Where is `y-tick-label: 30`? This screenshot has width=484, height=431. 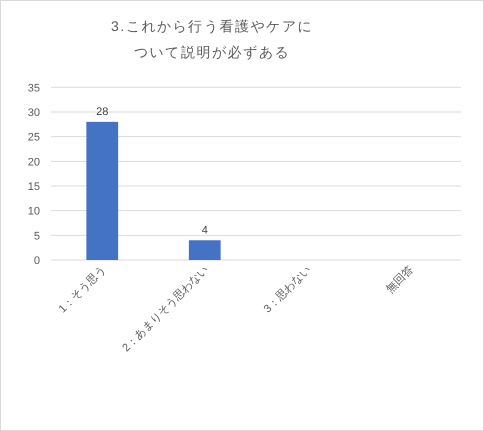
y-tick-label: 30 is located at coordinates (34, 112).